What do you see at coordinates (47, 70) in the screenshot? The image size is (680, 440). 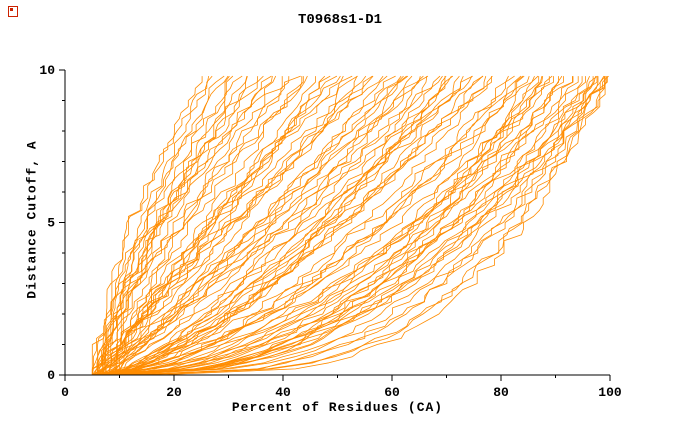 I see `y-tick-label: 10` at bounding box center [47, 70].